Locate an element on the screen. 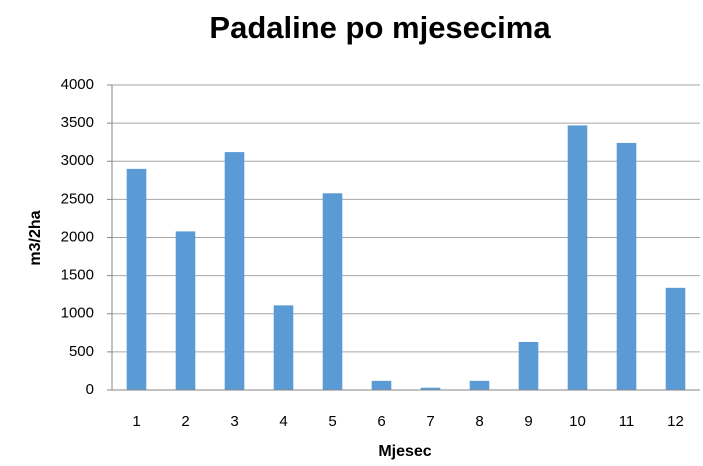 The image size is (703, 466). y-tick-label: 0 is located at coordinates (90, 389).